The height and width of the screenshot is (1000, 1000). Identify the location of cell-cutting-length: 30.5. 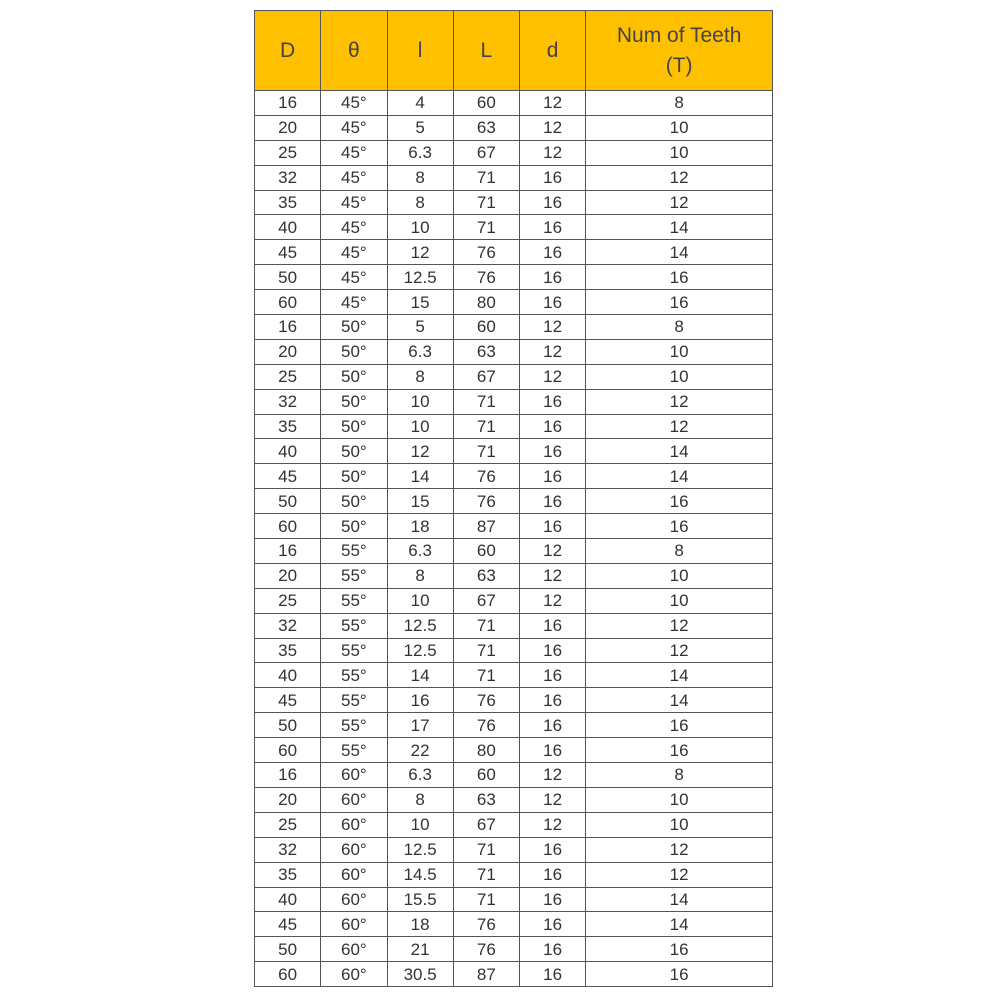
(420, 974).